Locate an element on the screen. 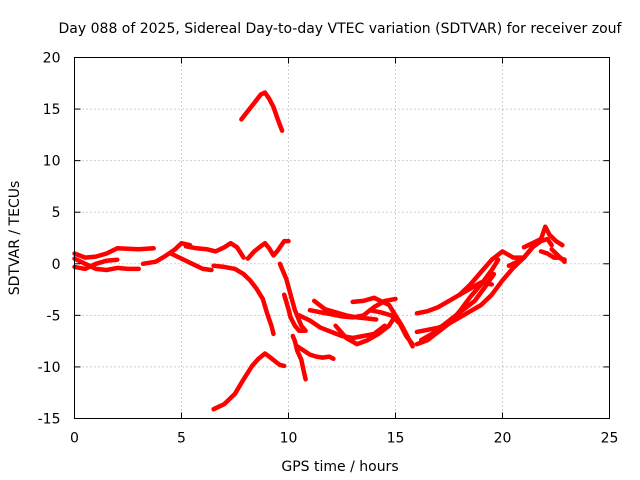 Image resolution: width=640 pixels, height=480 pixels. series-s02 is located at coordinates (114, 253).